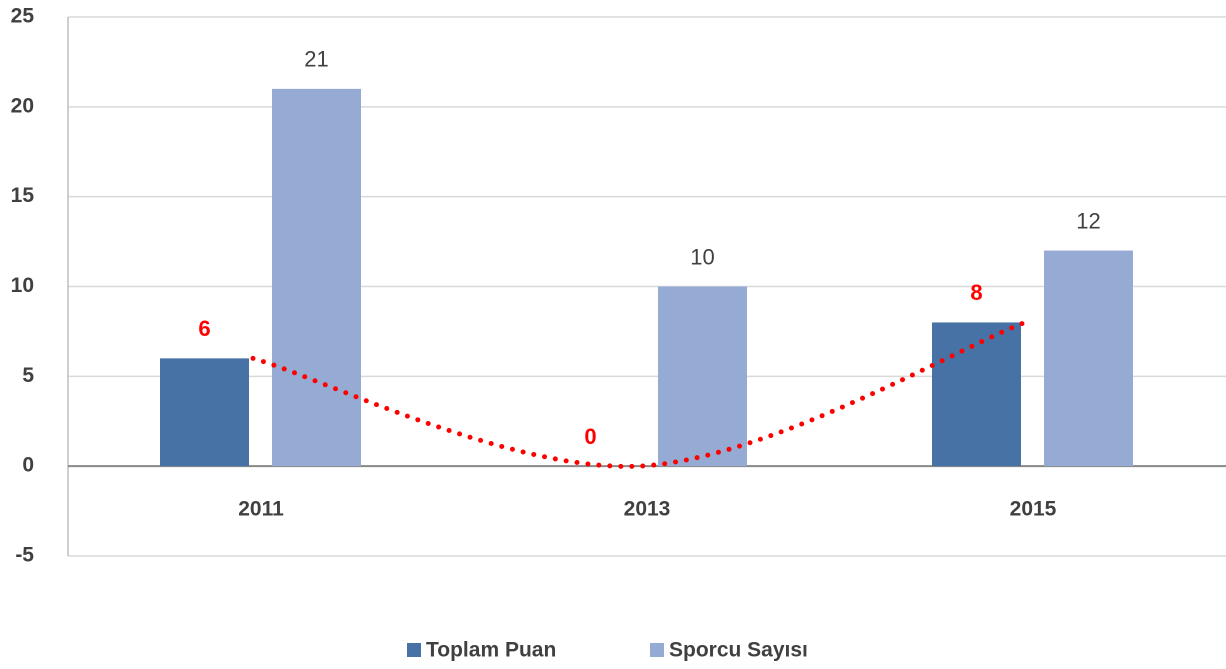 The width and height of the screenshot is (1226, 669). What do you see at coordinates (590, 436) in the screenshot?
I see `data-label: 0` at bounding box center [590, 436].